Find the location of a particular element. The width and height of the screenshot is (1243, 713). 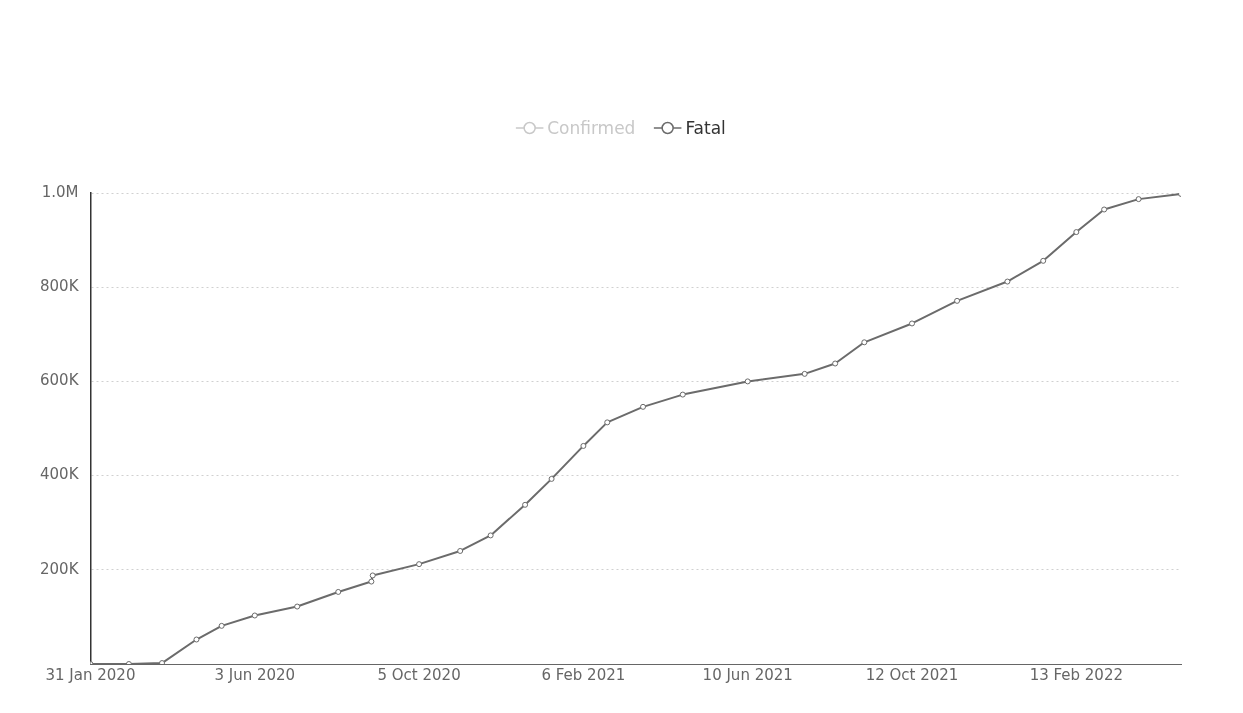

x-tick-label: 6 Feb 2021 is located at coordinates (583, 674).